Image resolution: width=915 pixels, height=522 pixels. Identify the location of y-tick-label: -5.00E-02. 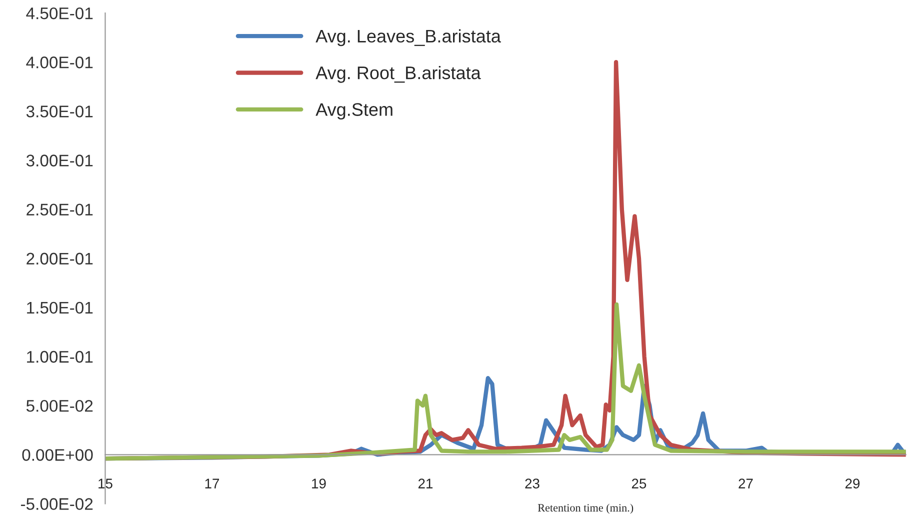
(56, 504).